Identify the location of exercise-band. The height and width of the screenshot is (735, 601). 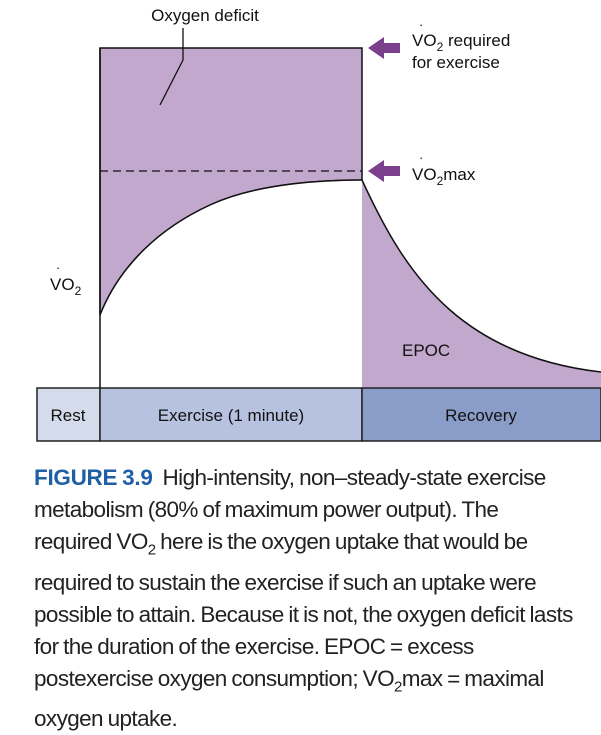
(231, 414).